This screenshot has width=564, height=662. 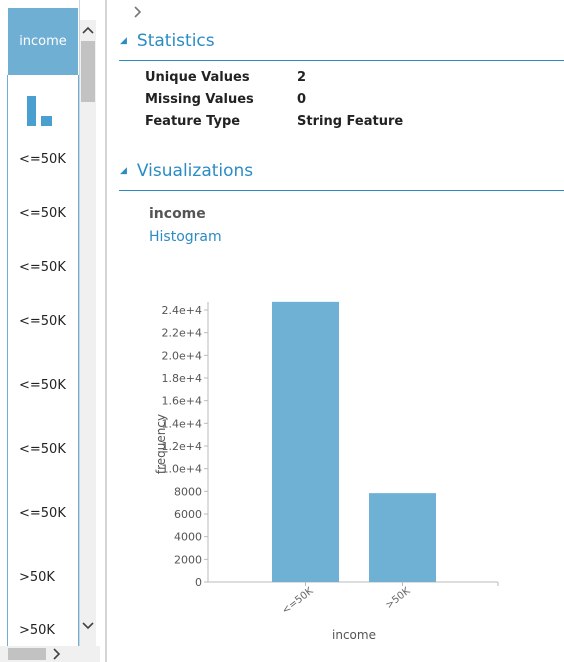 What do you see at coordinates (182, 401) in the screenshot?
I see `y-tick-label: 1.6e+4` at bounding box center [182, 401].